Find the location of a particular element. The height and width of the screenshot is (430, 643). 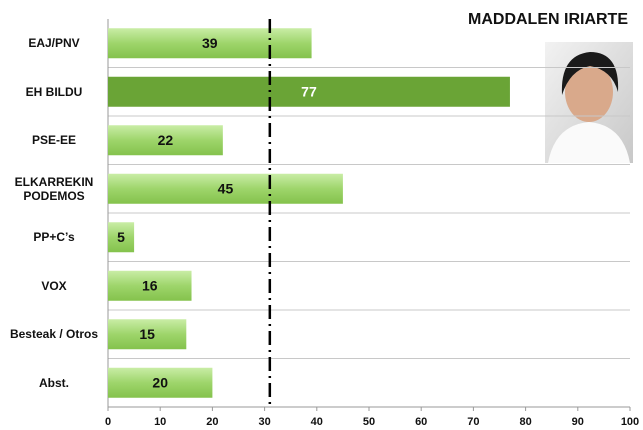

x-tick-label: 100 is located at coordinates (630, 422).